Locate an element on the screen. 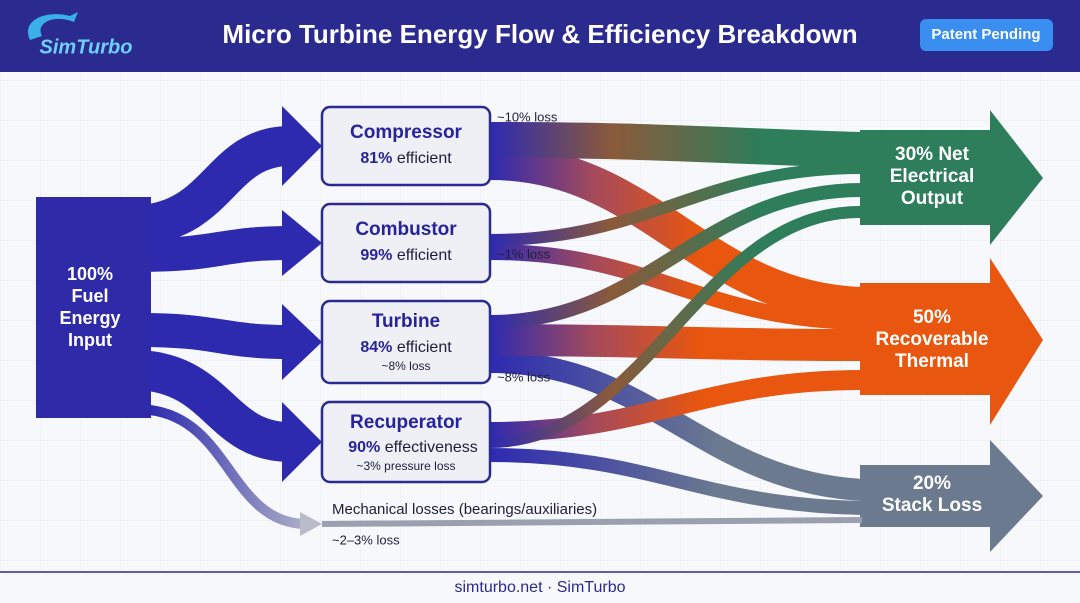 The height and width of the screenshot is (603, 1080). node-value: 84% is located at coordinates (376, 347).